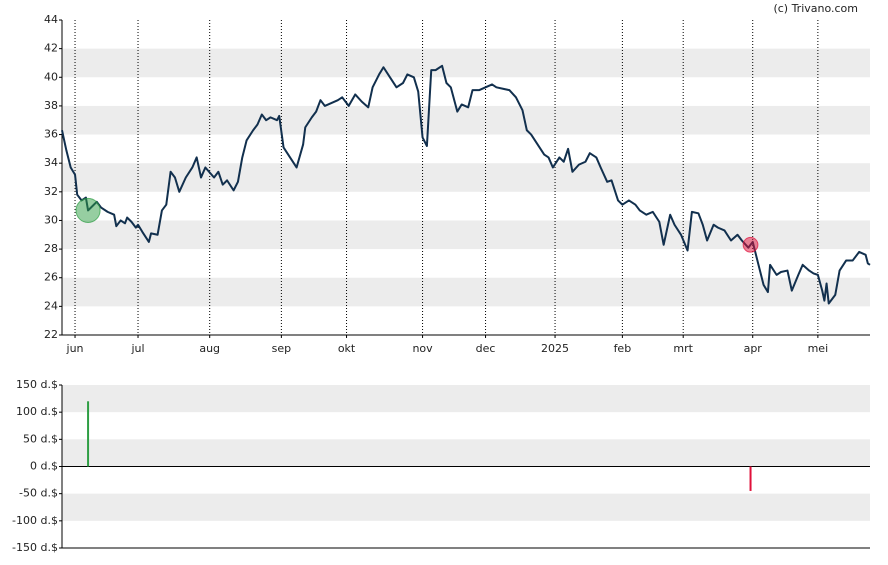 This screenshot has height=565, width=888. I want to click on y-tick-label: 40, so click(51, 76).